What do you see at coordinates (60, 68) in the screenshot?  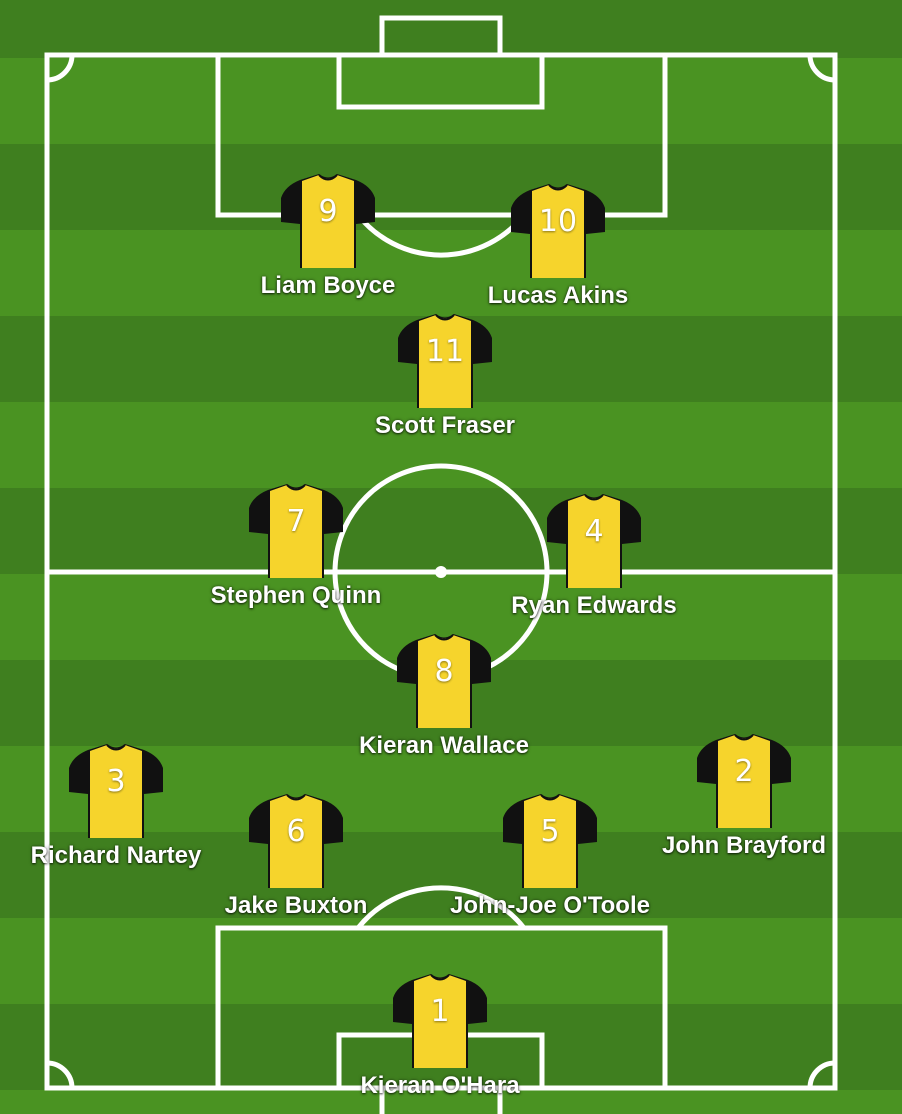 I see `corner-arc-top-left` at bounding box center [60, 68].